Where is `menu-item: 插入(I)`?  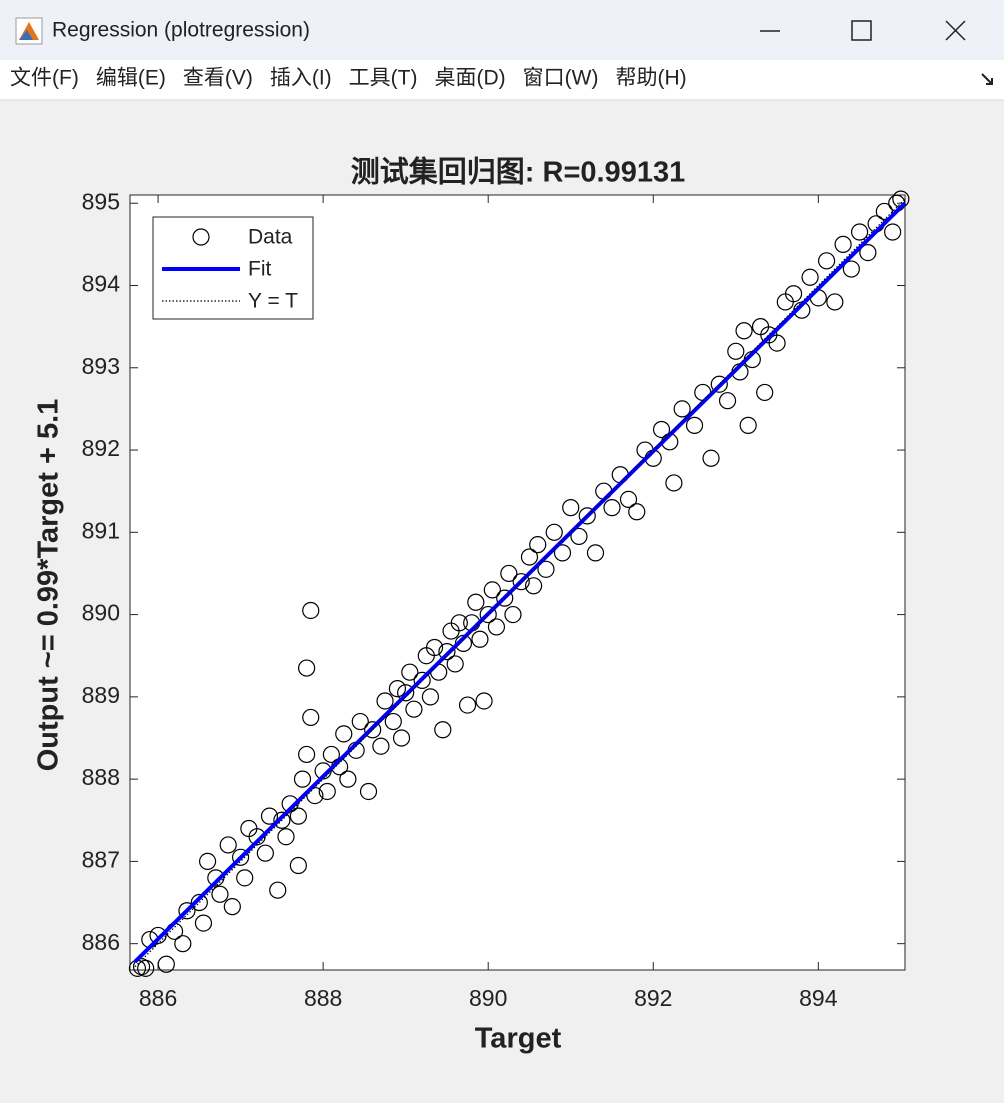
menu-item: 插入(I) is located at coordinates (301, 78).